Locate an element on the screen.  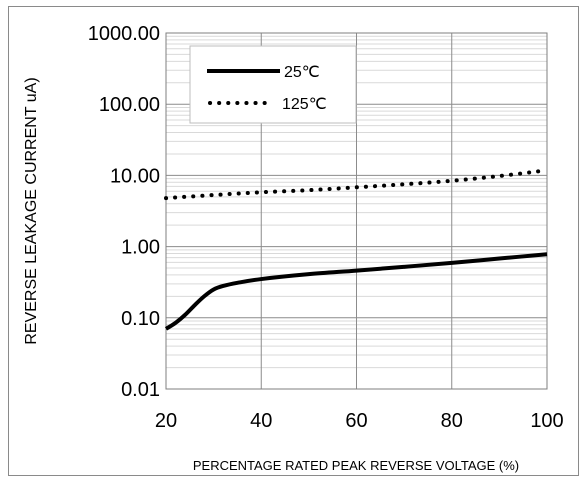
legend-box is located at coordinates (273, 84).